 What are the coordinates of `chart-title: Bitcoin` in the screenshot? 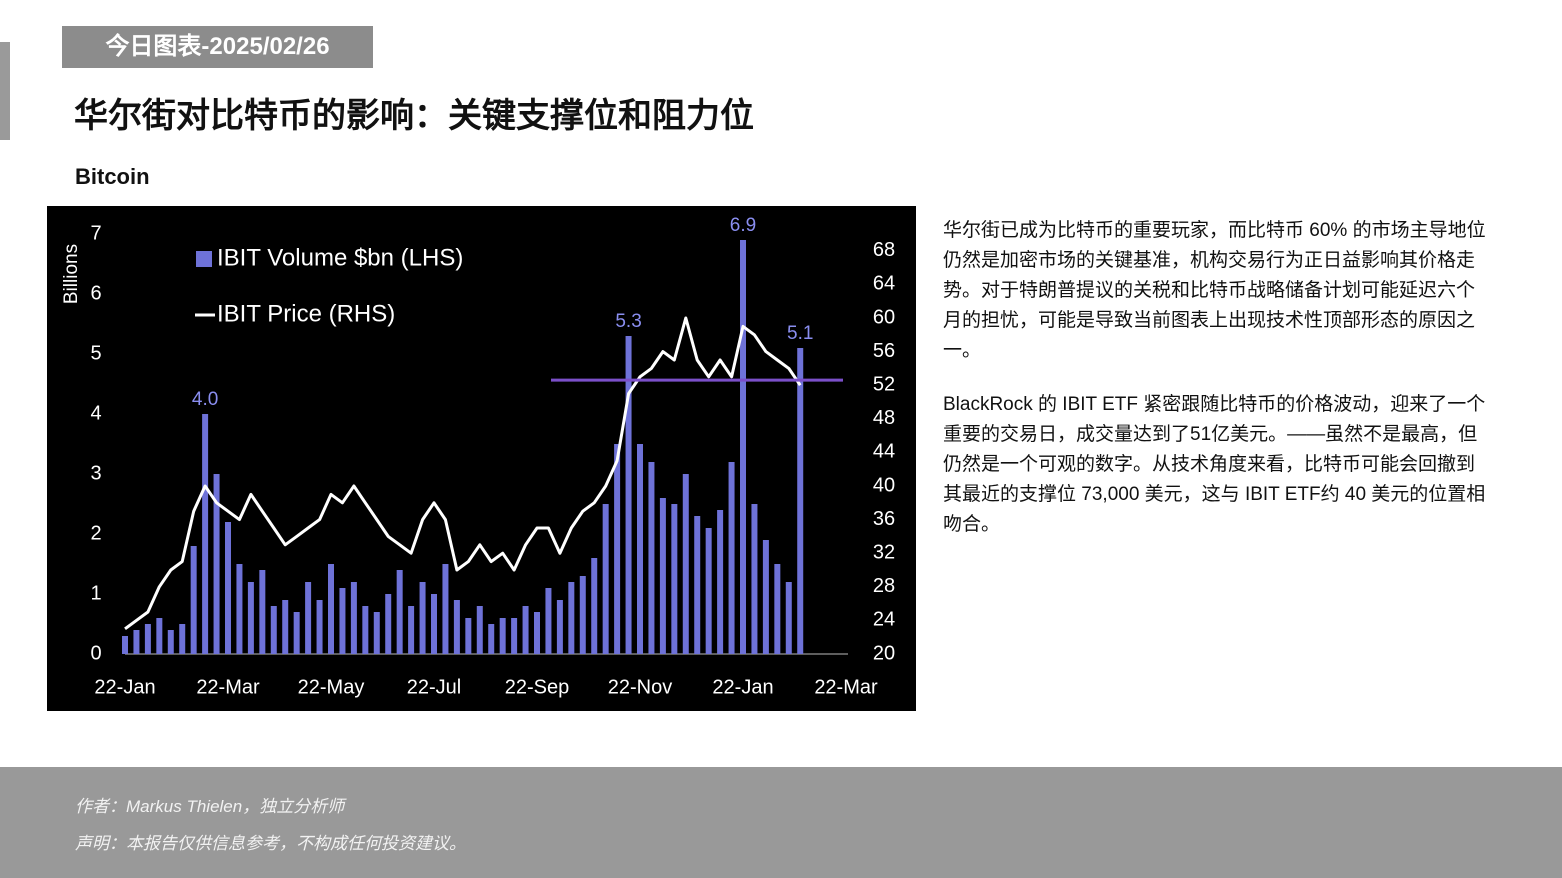 It's located at (112, 176).